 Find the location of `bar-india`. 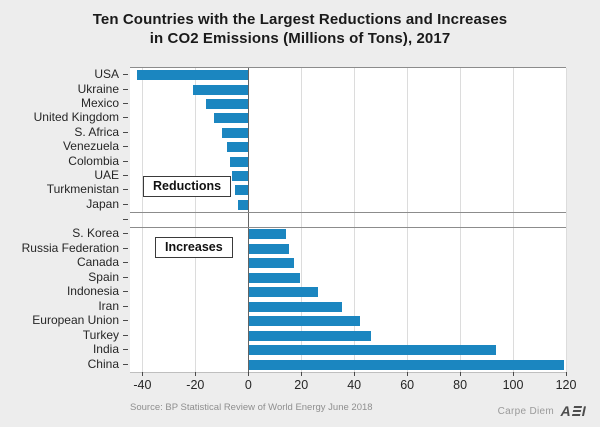

bar-india is located at coordinates (372, 350).